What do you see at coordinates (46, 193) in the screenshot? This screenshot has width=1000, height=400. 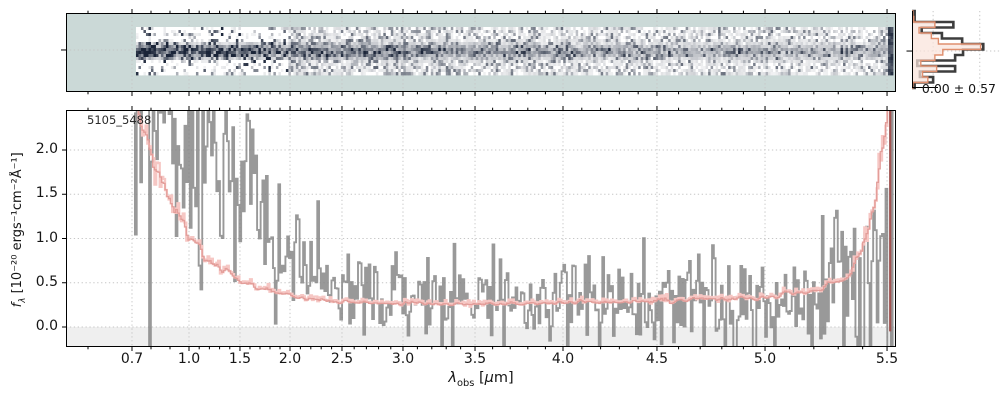 I see `y-tick-label: 1.5` at bounding box center [46, 193].